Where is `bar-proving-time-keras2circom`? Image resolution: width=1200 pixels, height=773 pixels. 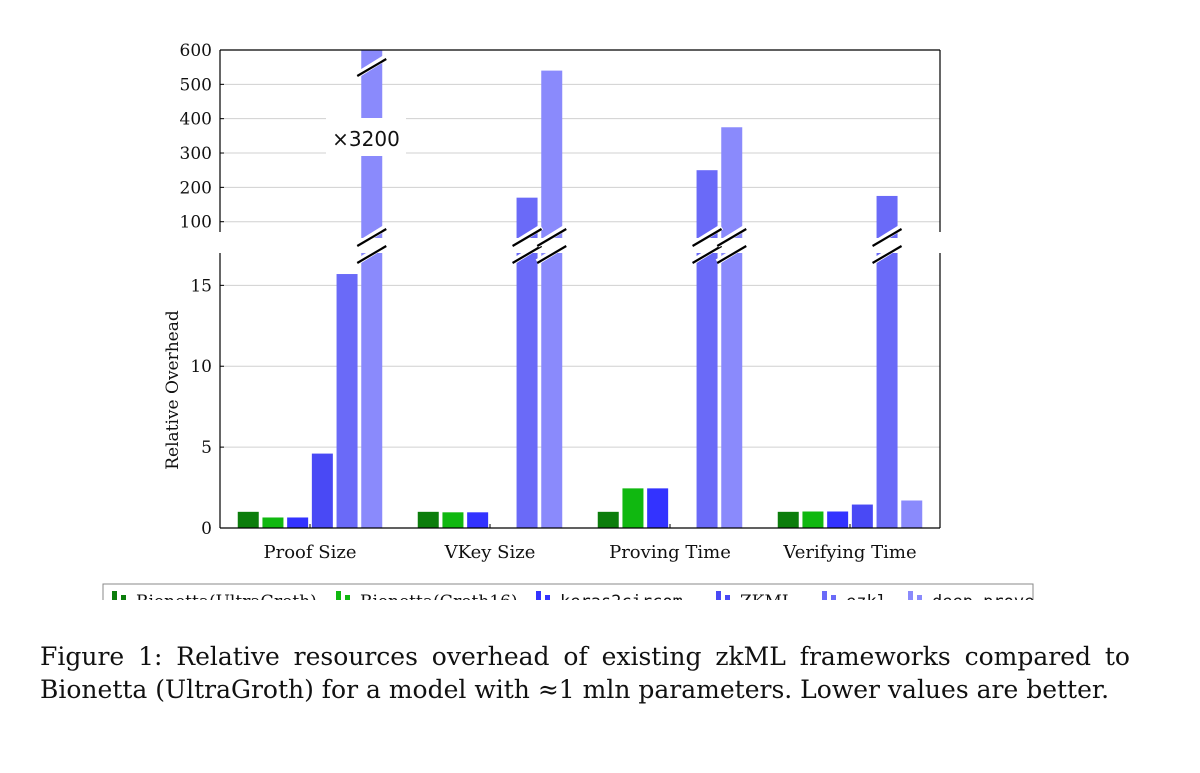
bar-proving-time-keras2circom is located at coordinates (658, 508).